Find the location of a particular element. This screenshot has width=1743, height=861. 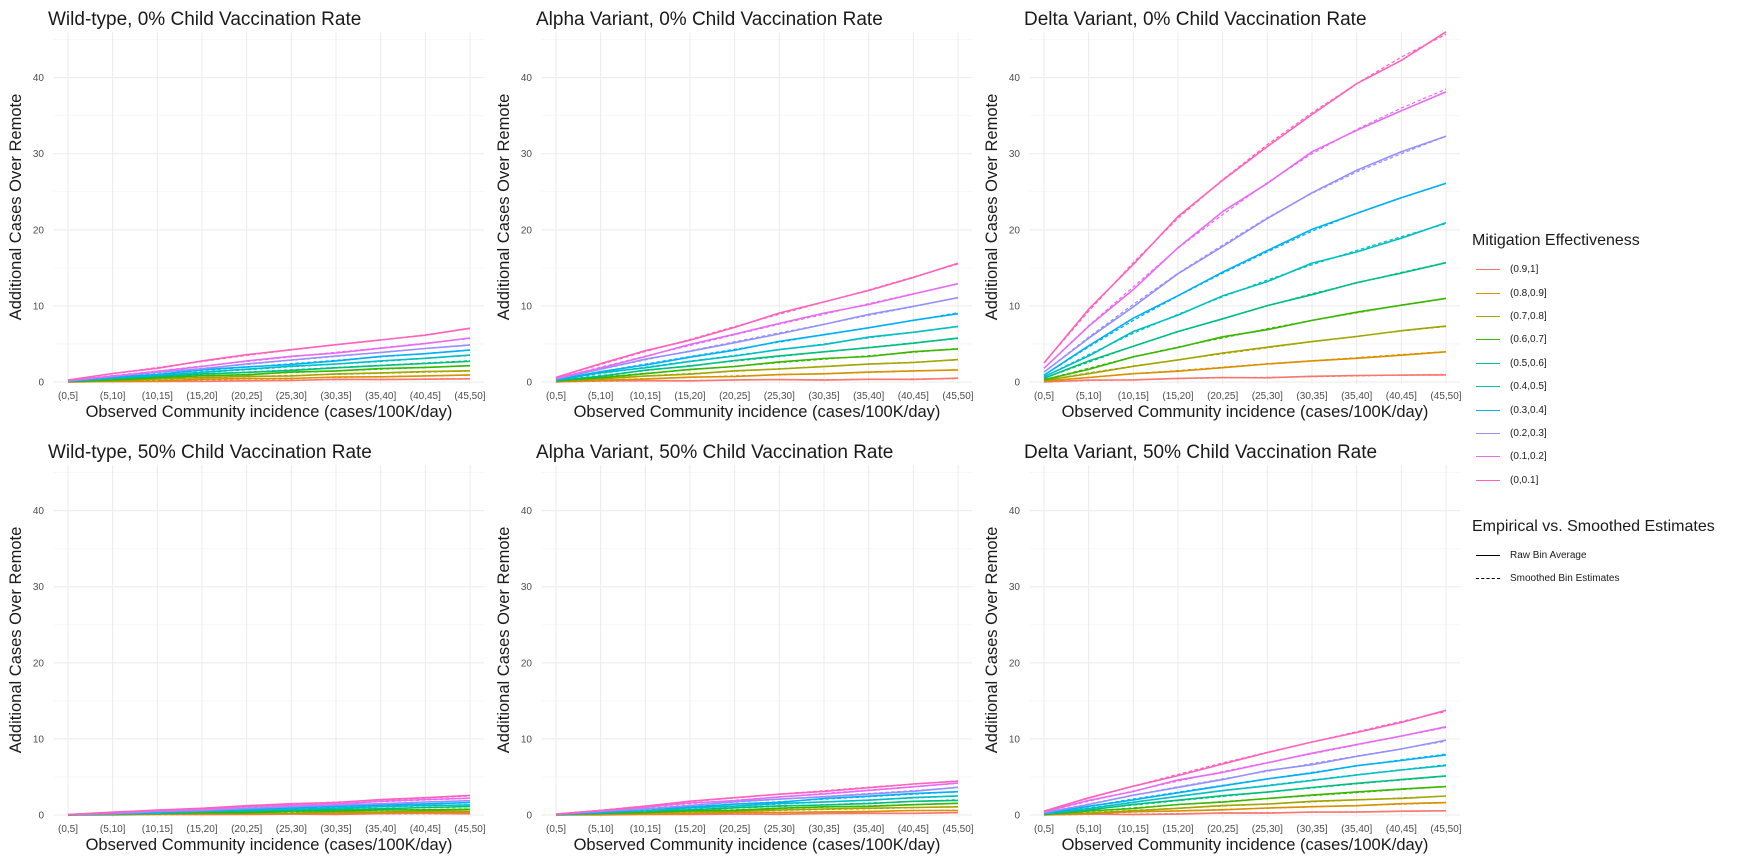

panel-title: Delta Variant, 0% Child Vaccination Rate is located at coordinates (1195, 19).